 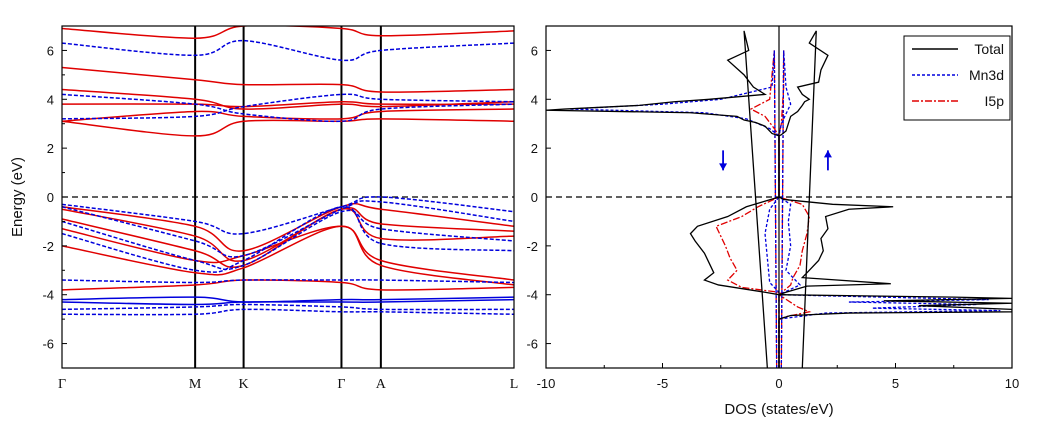 What do you see at coordinates (827, 154) in the screenshot?
I see `spin-up-arrow-head` at bounding box center [827, 154].